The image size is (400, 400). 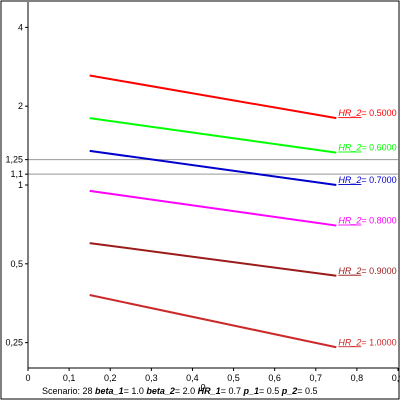 I want to click on x-tick-label-0: 0, so click(x=27, y=378).